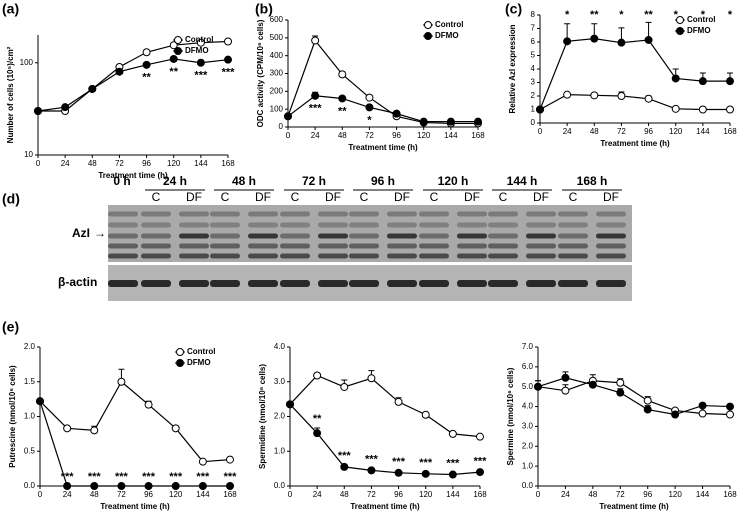  I want to click on y-tick-label: 500, so click(277, 37).